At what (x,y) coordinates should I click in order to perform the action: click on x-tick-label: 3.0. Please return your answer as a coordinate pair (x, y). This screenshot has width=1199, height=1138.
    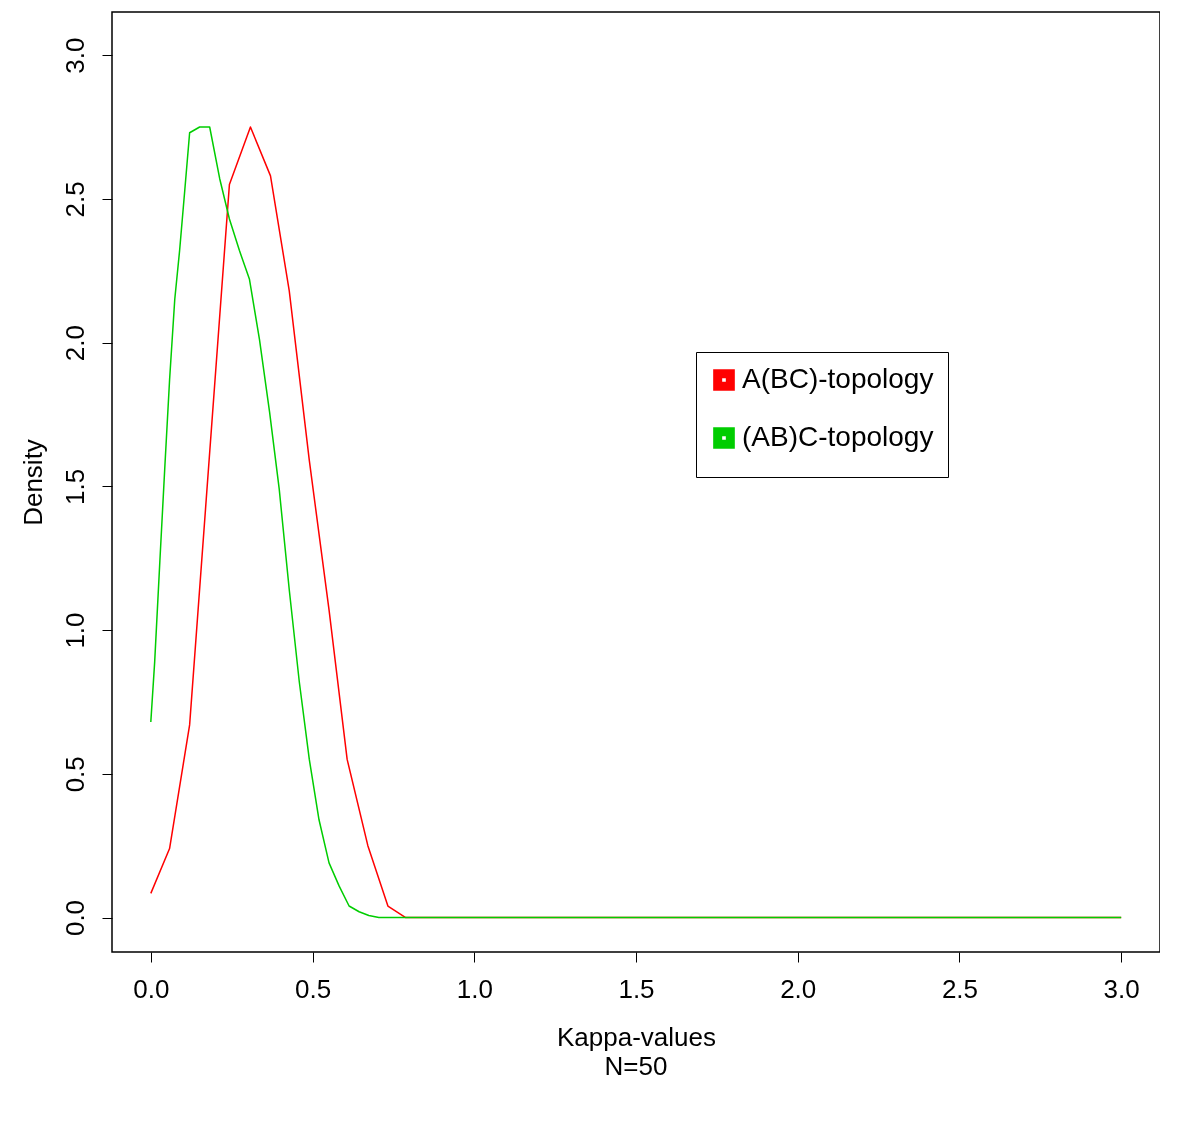
    Looking at the image, I should click on (1121, 988).